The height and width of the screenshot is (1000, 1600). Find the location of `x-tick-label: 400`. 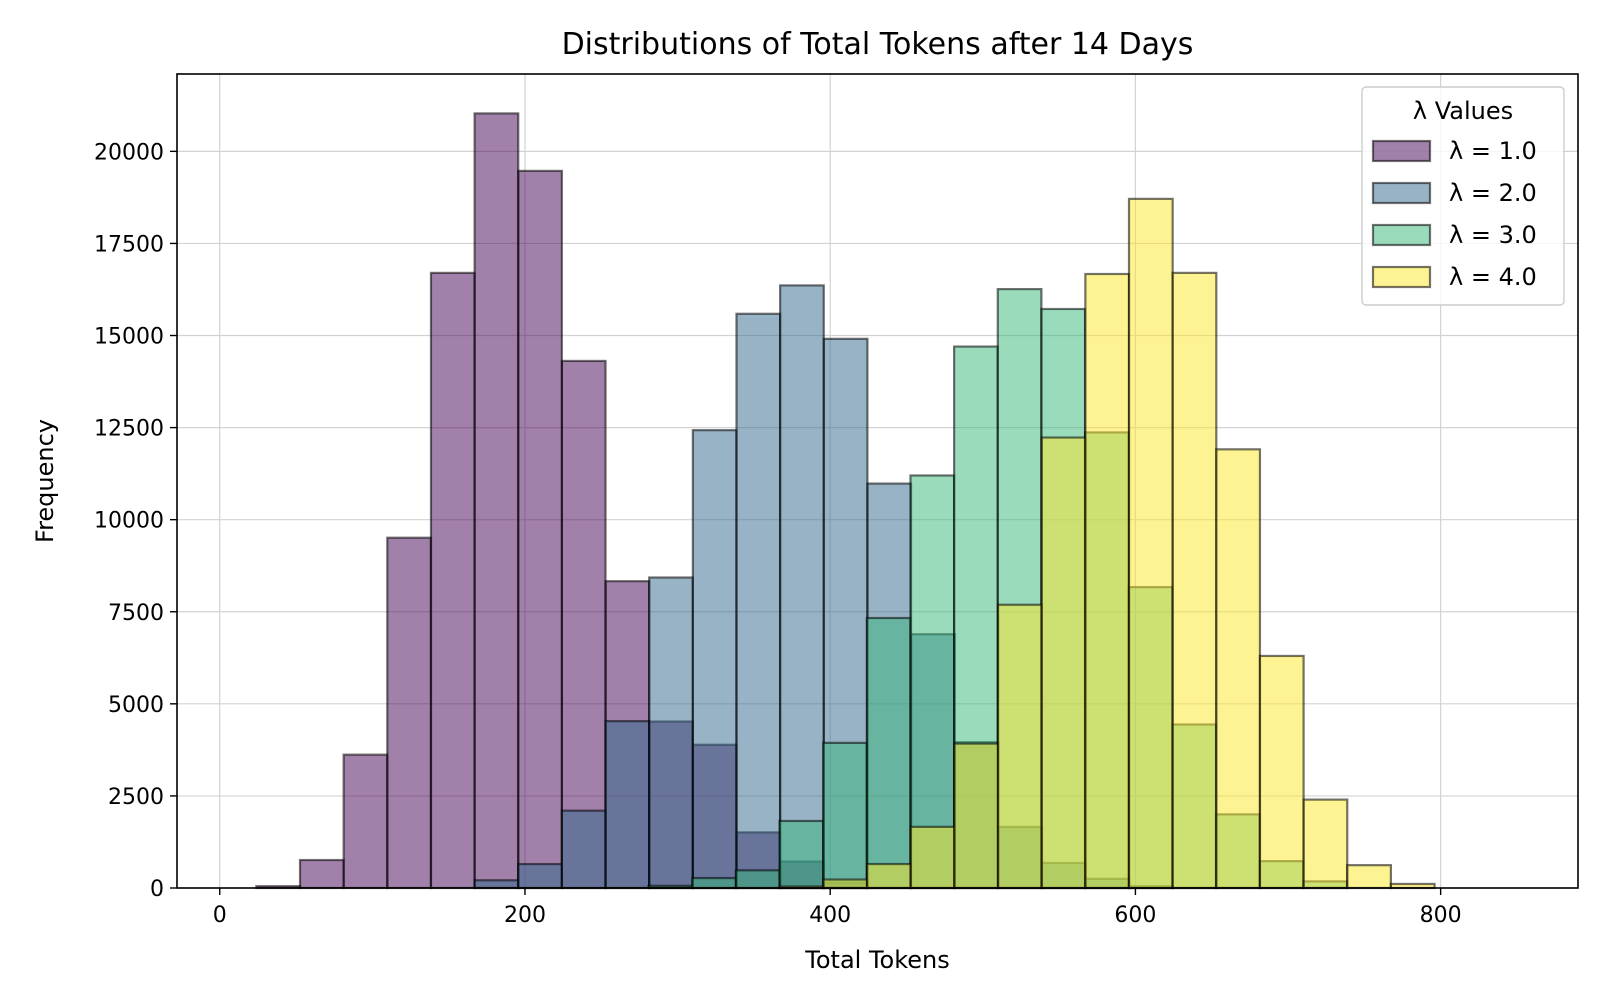

x-tick-label: 400 is located at coordinates (830, 915).